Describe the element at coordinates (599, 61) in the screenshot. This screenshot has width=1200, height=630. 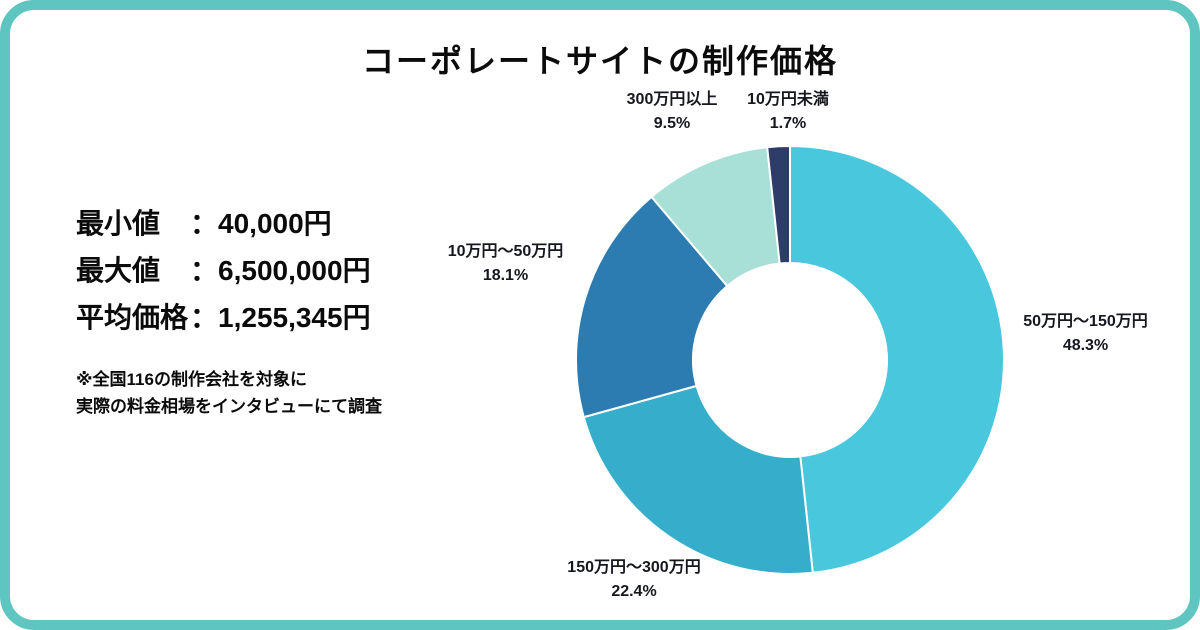
I see `page-title: コーポレートサイトの制作価格` at that location.